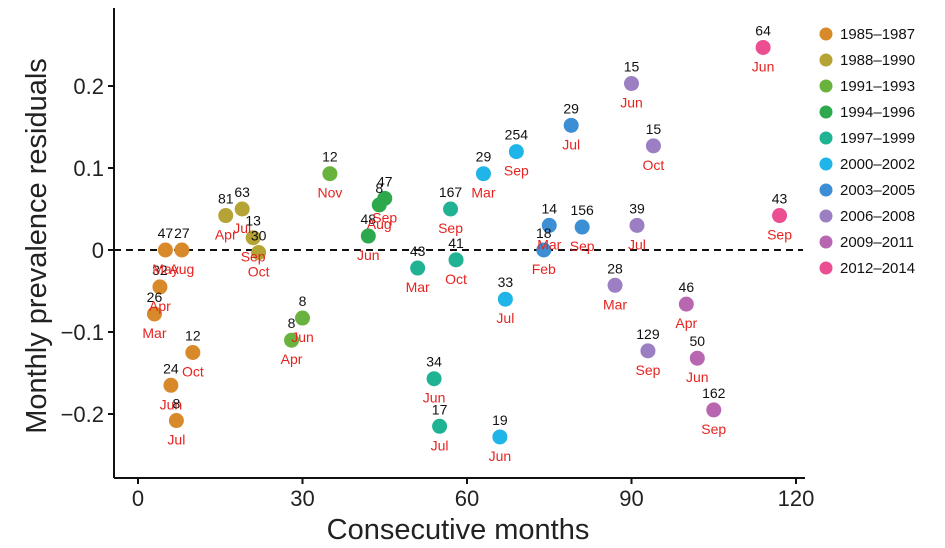  I want to click on sample-size-label: 48, so click(369, 219).